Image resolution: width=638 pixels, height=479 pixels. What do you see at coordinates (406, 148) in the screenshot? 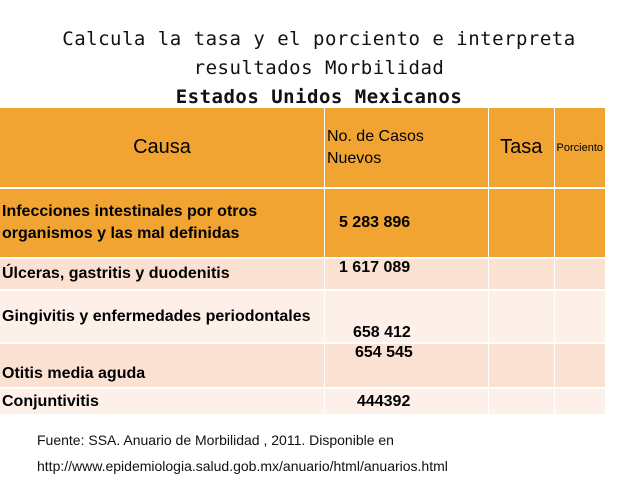
I see `column-header: No. de Casos Nuevos` at bounding box center [406, 148].